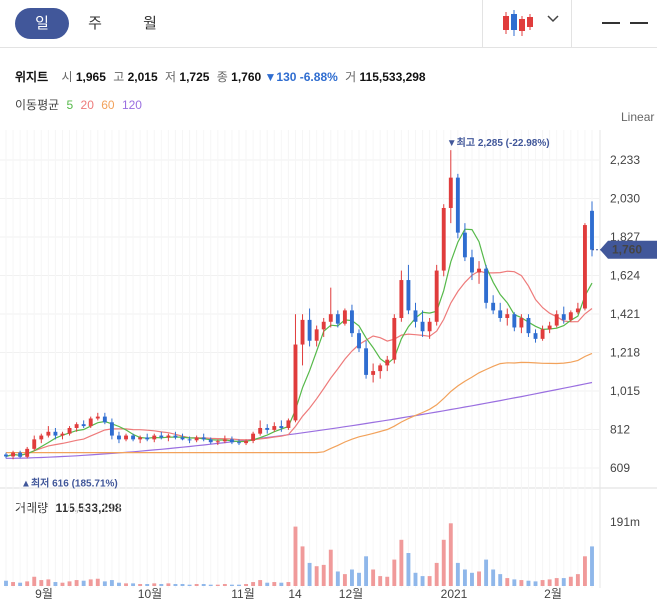 This screenshot has width=657, height=601. I want to click on volume-value: 115,533,298, so click(392, 77).